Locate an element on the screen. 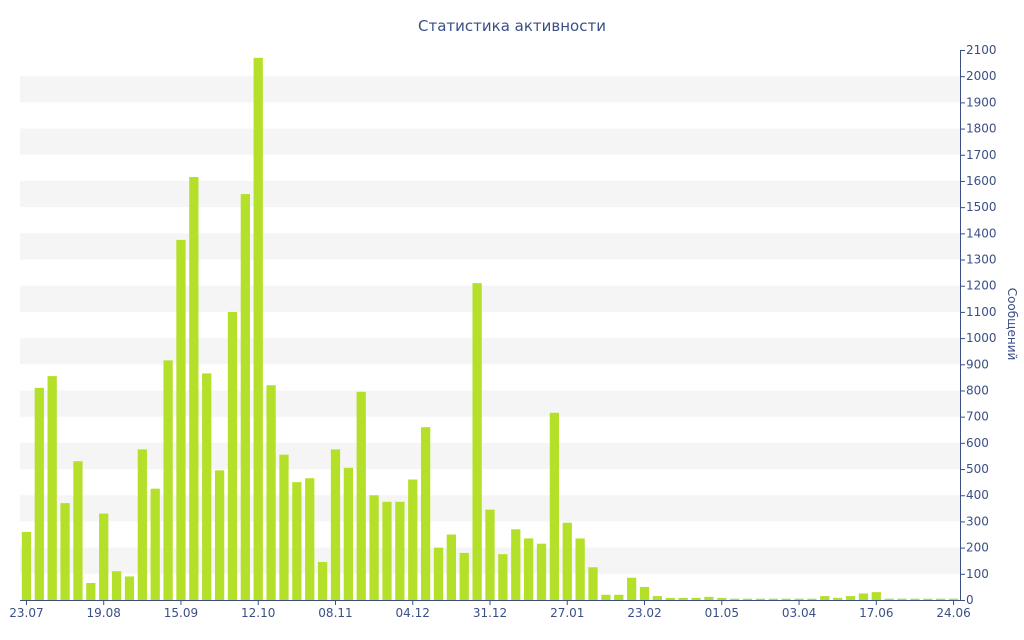  y-tick-label: 900 is located at coordinates (977, 364).